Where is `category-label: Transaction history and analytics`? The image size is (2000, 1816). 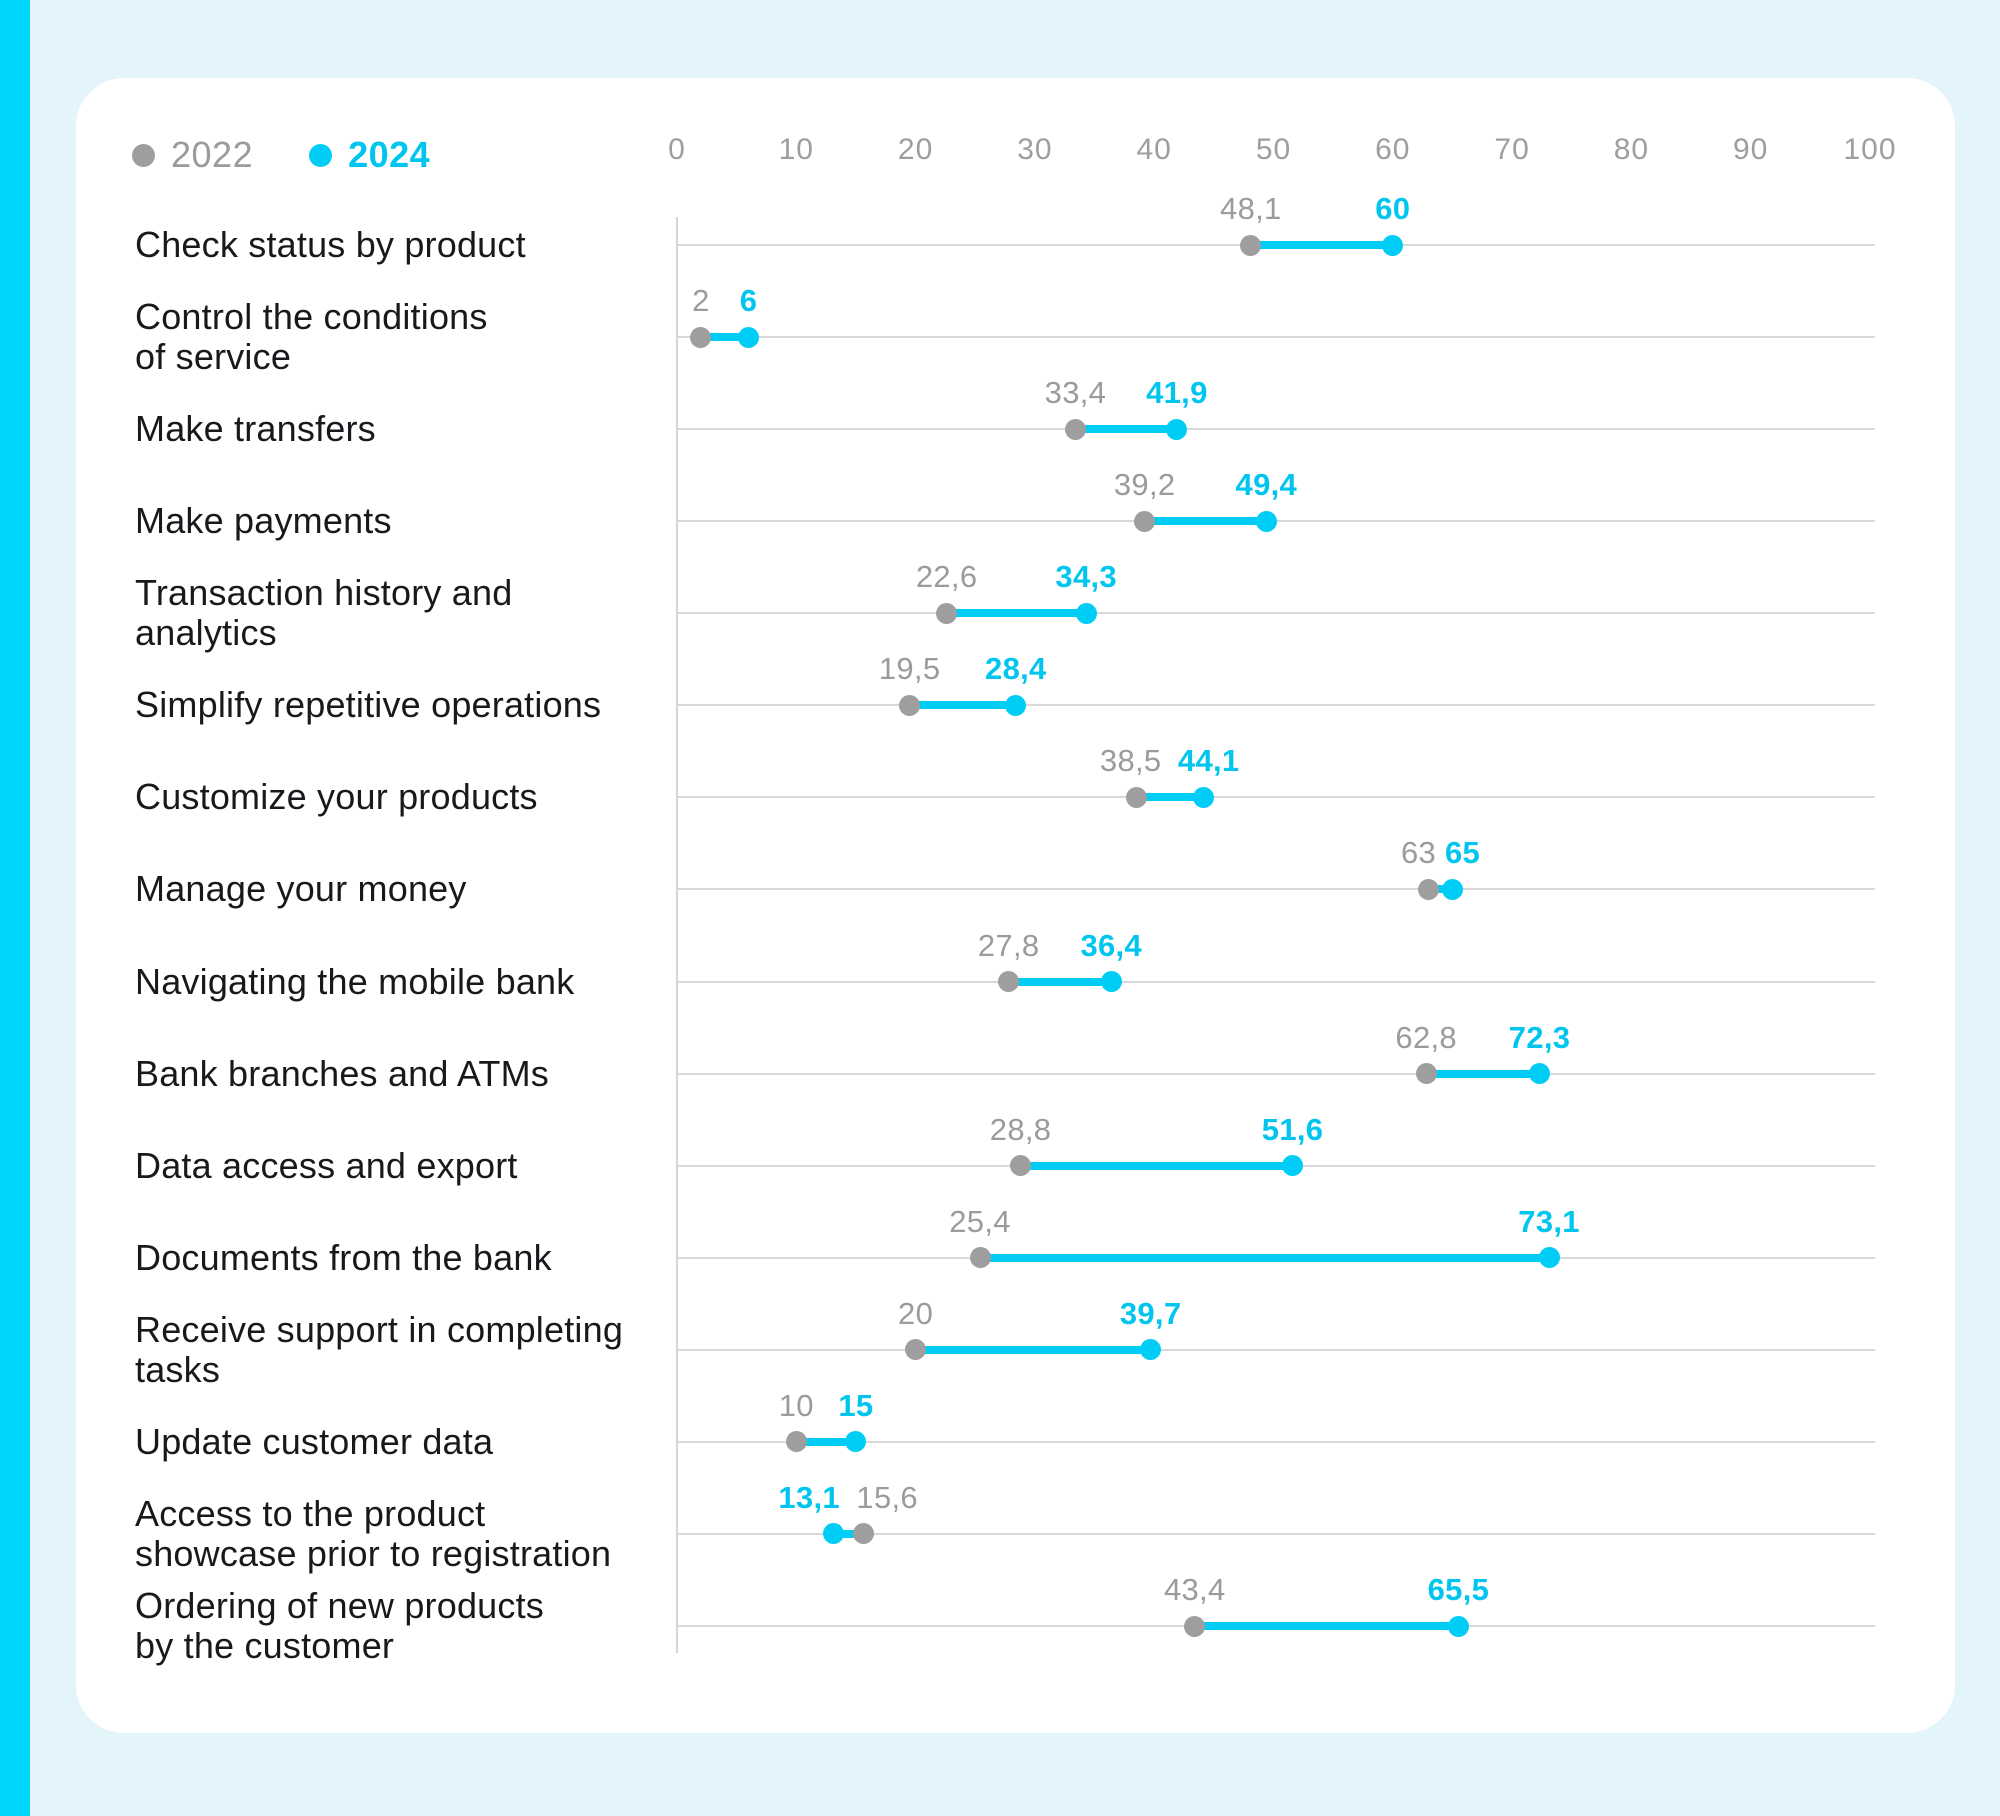
category-label: Transaction history and analytics is located at coordinates (323, 613).